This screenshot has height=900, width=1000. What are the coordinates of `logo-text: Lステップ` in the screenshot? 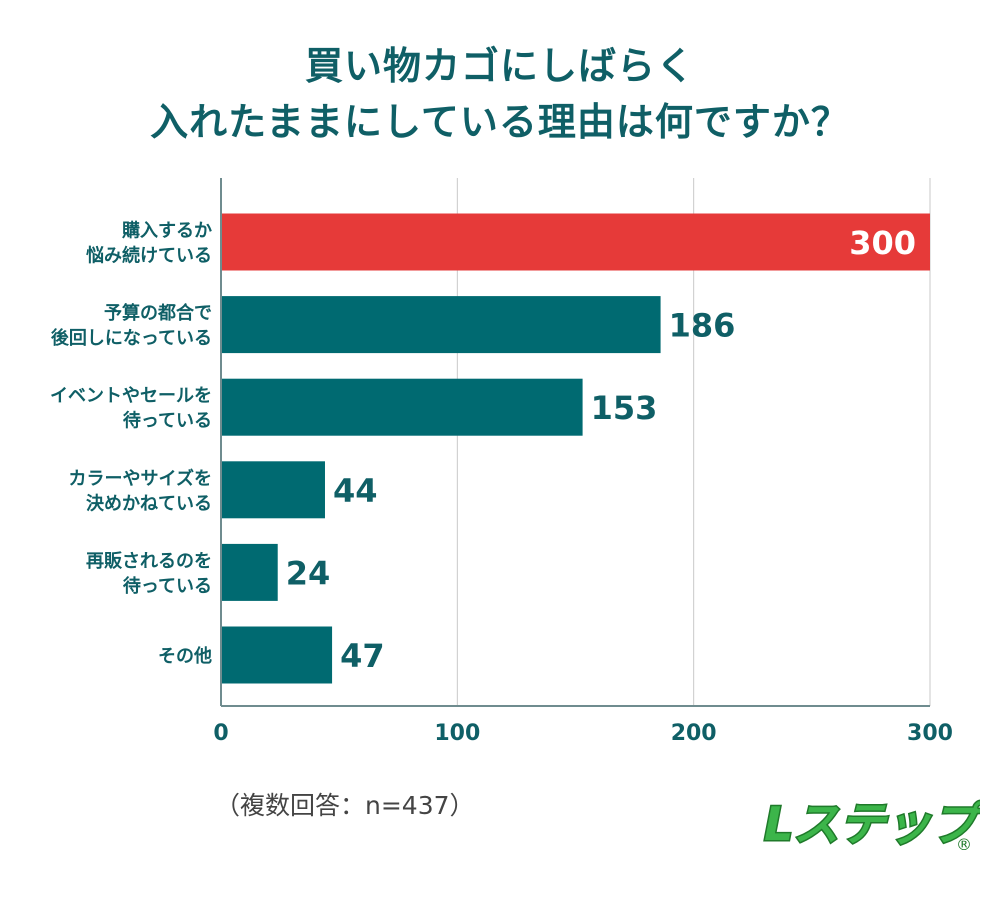 It's located at (872, 824).